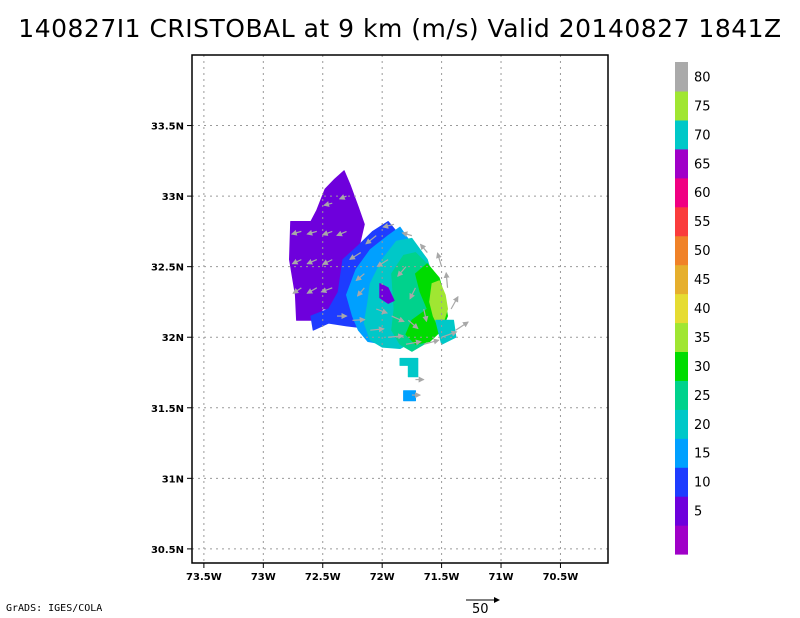 The width and height of the screenshot is (800, 618). I want to click on colorbar-label-12: 60, so click(702, 193).